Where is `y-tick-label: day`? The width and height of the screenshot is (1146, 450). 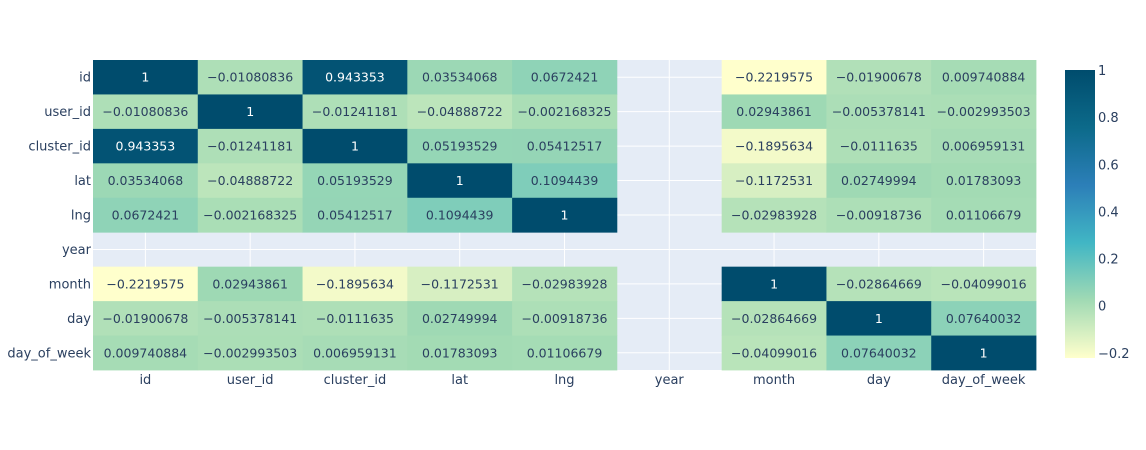 y-tick-label: day is located at coordinates (79, 319).